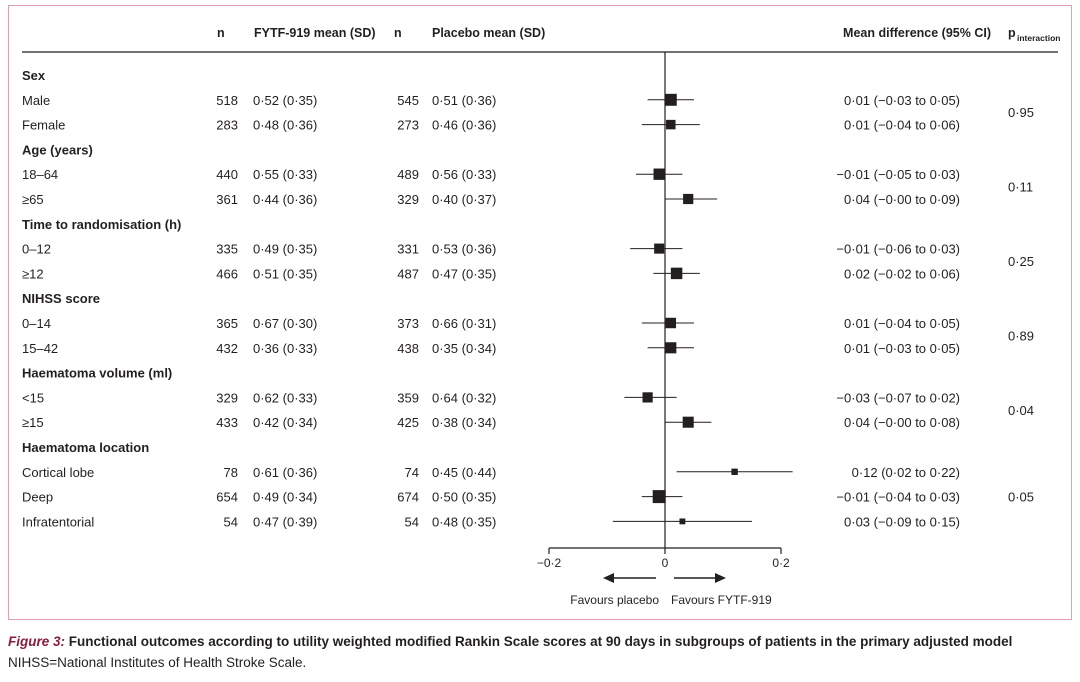 This screenshot has height=682, width=1080. Describe the element at coordinates (1012, 33) in the screenshot. I see `header-p: p` at that location.